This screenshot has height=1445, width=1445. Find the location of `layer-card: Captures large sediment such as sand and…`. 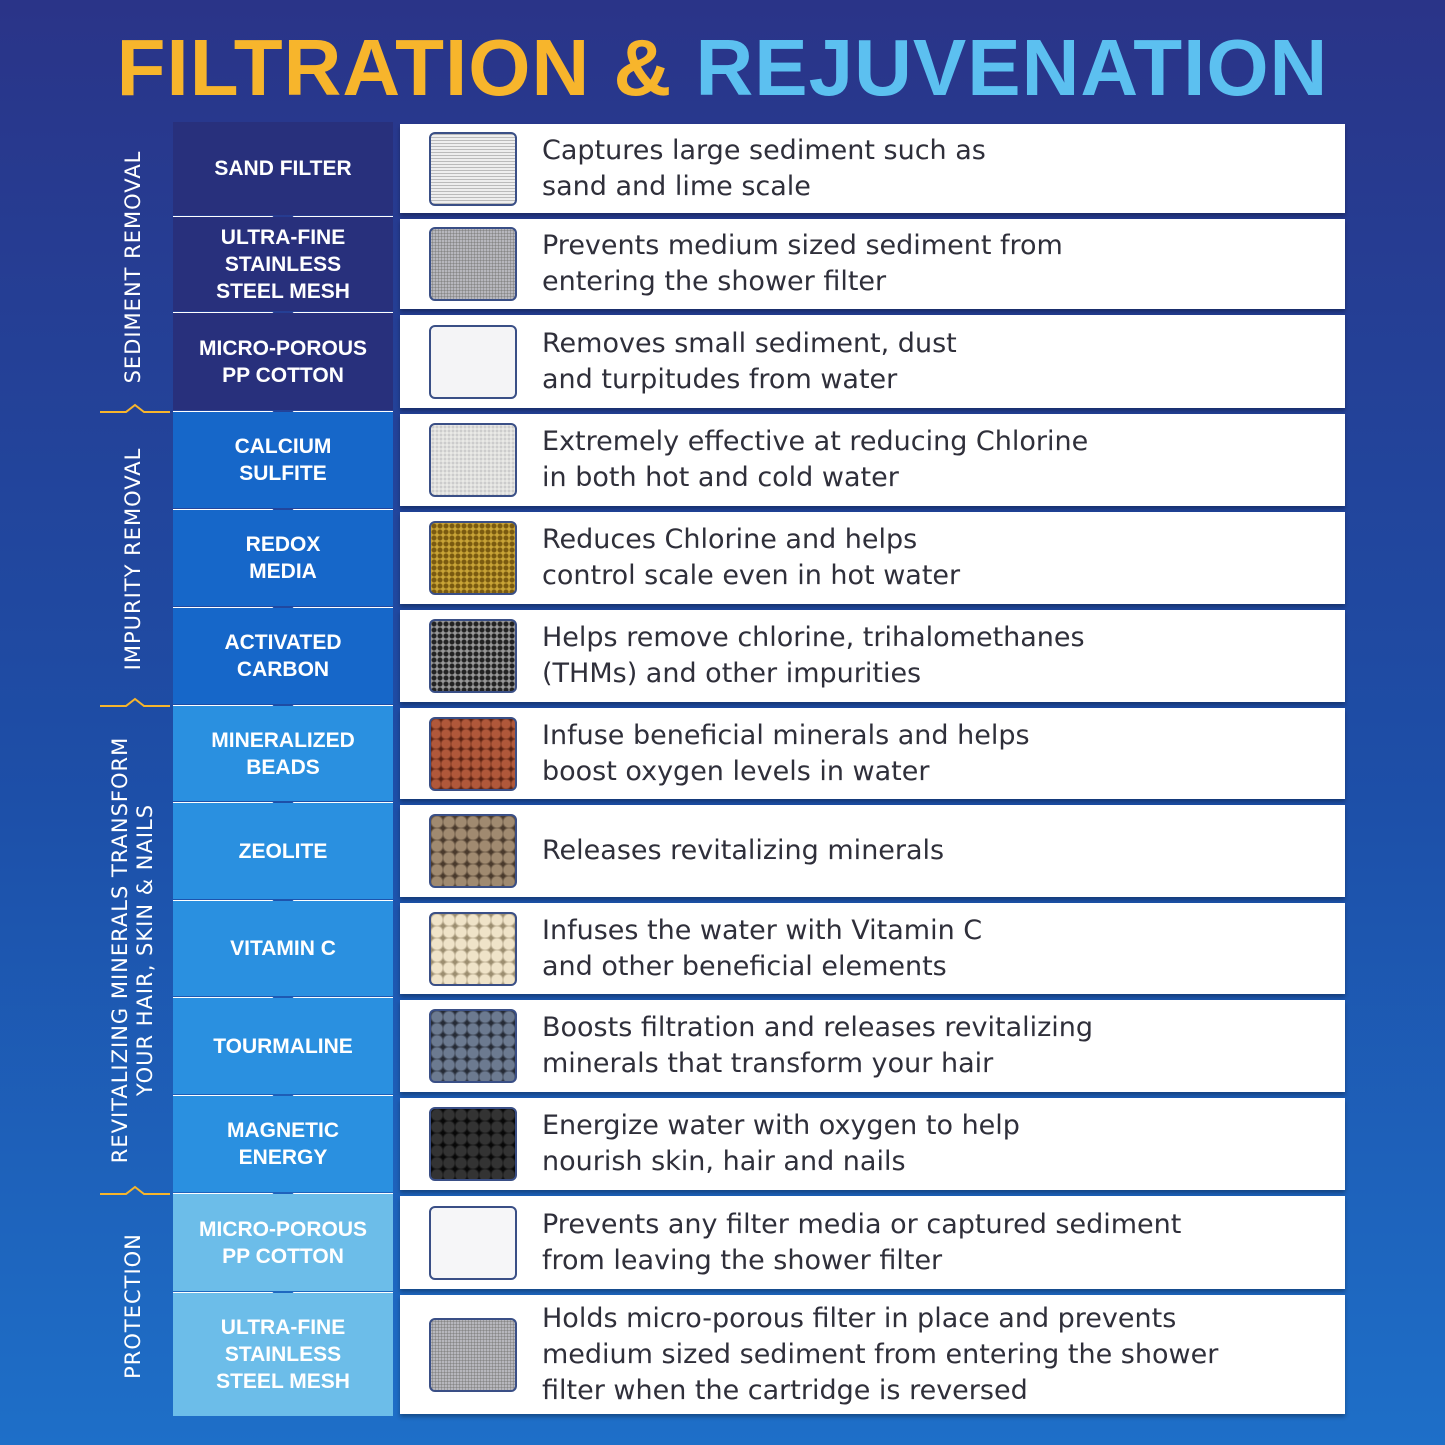

layer-card: Captures large sediment such as sand and… is located at coordinates (872, 168).